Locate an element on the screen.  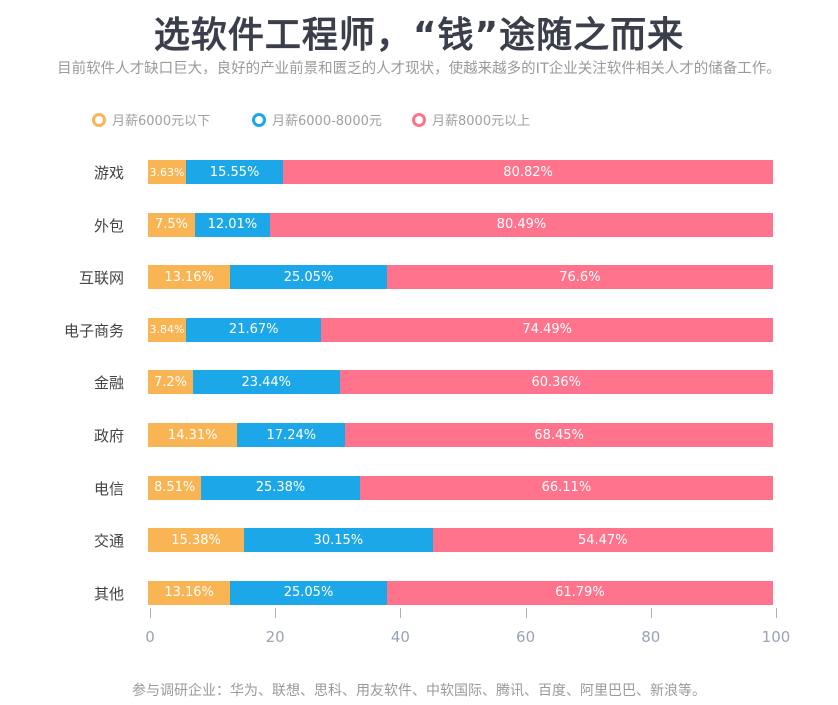
data-label: 12.01% is located at coordinates (232, 225).